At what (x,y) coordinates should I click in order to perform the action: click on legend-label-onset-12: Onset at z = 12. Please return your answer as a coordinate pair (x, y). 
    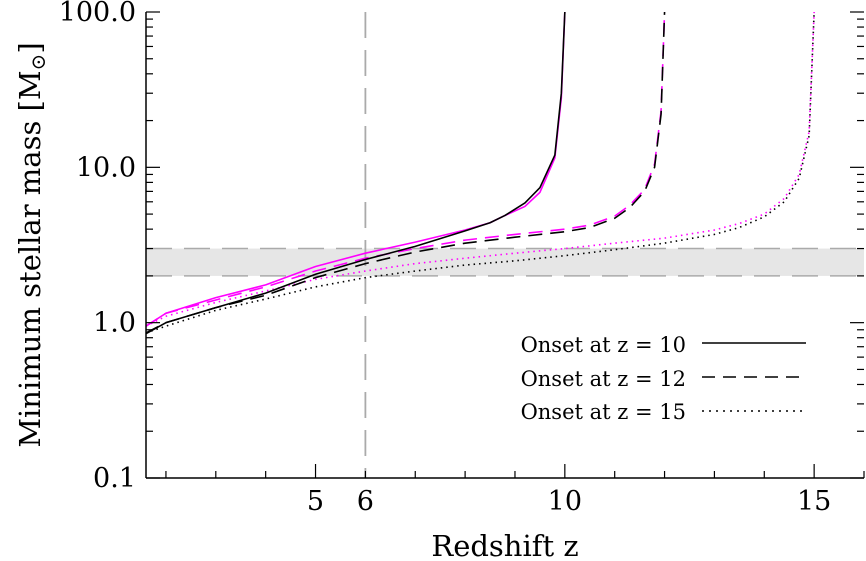
    Looking at the image, I should click on (603, 379).